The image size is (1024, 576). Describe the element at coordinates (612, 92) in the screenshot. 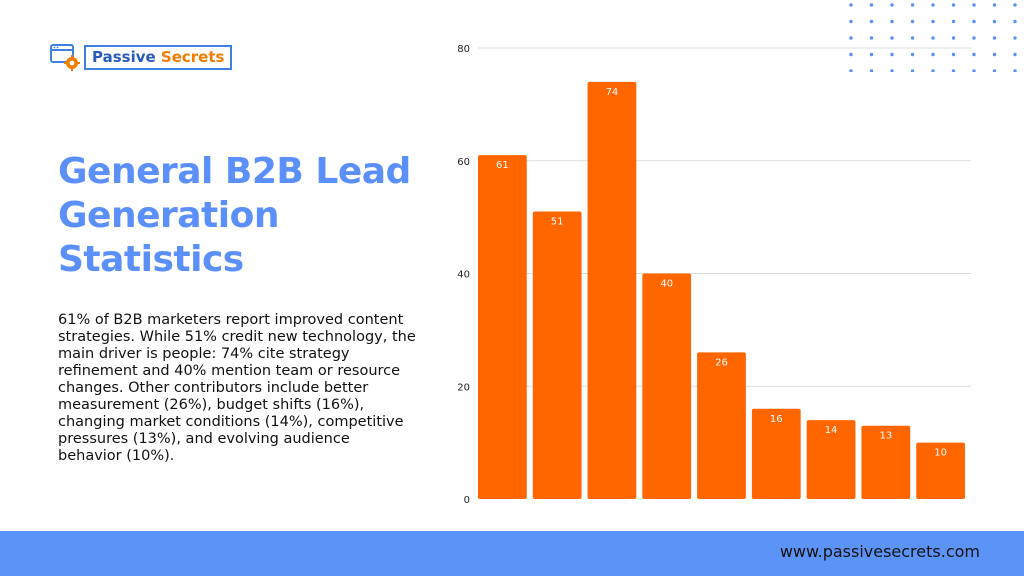

I see `bar-value-label: 74` at that location.